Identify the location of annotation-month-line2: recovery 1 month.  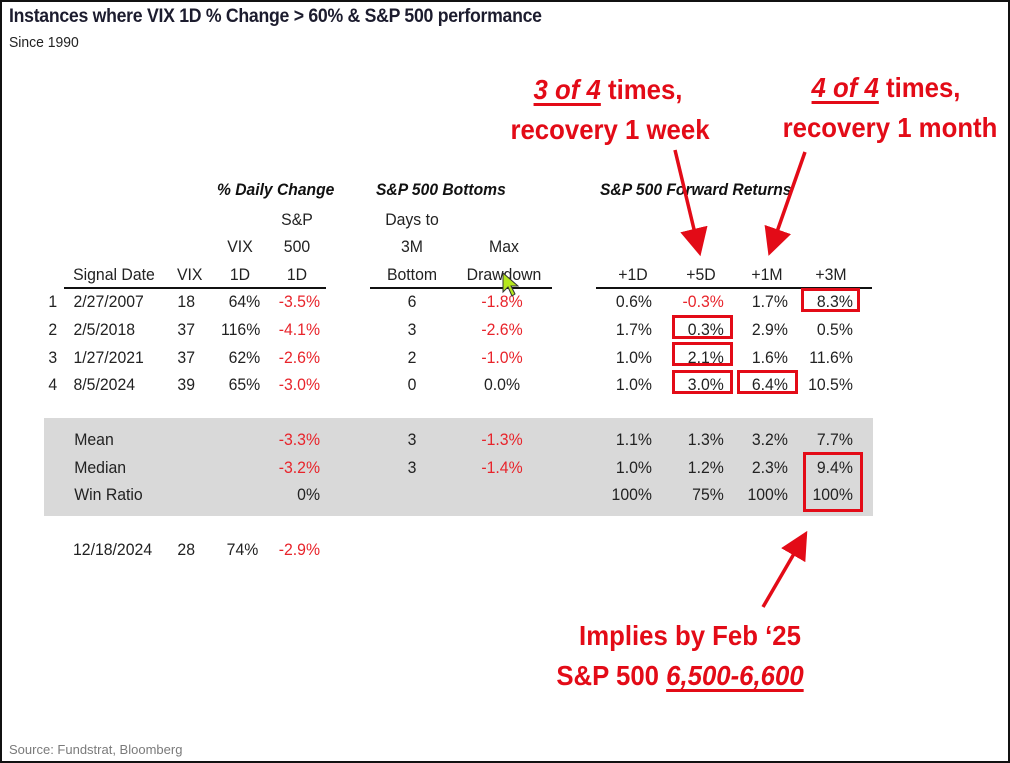
(890, 127).